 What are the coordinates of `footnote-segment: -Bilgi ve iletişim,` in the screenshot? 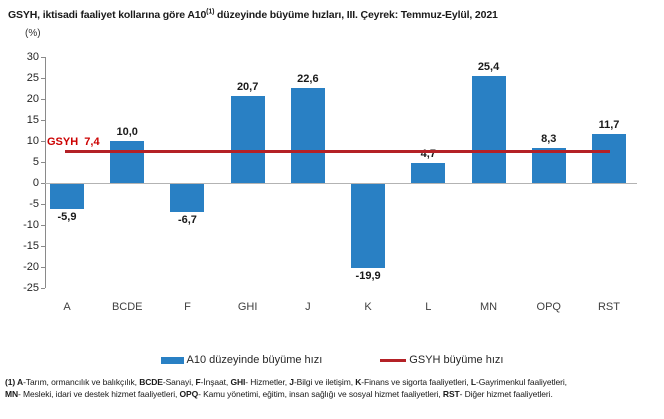 It's located at (324, 382).